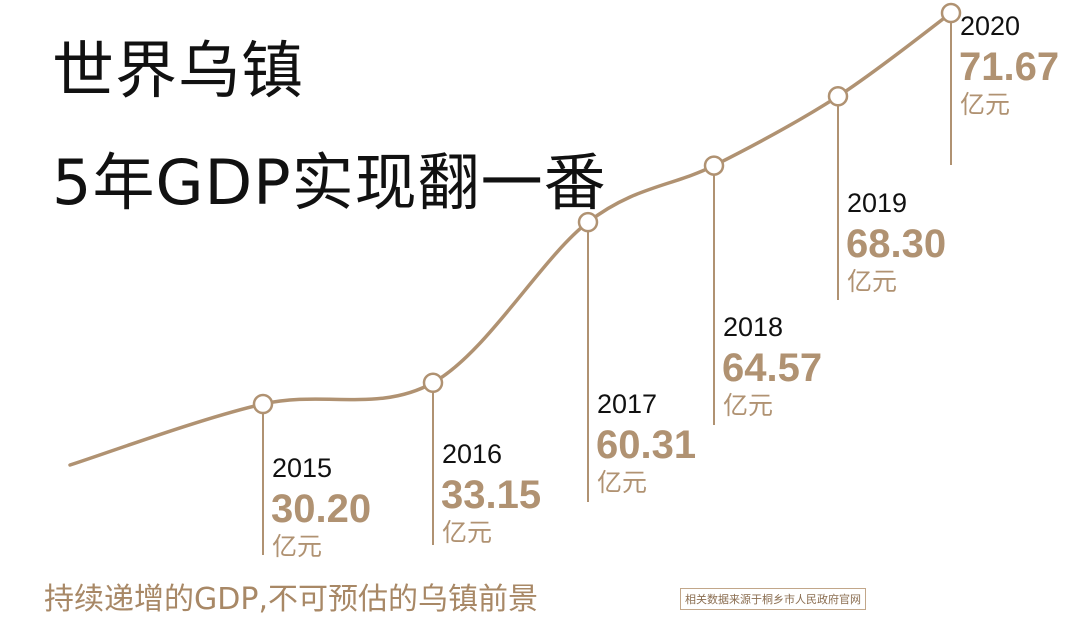  What do you see at coordinates (877, 203) in the screenshot?
I see `year-label-2019: 2019` at bounding box center [877, 203].